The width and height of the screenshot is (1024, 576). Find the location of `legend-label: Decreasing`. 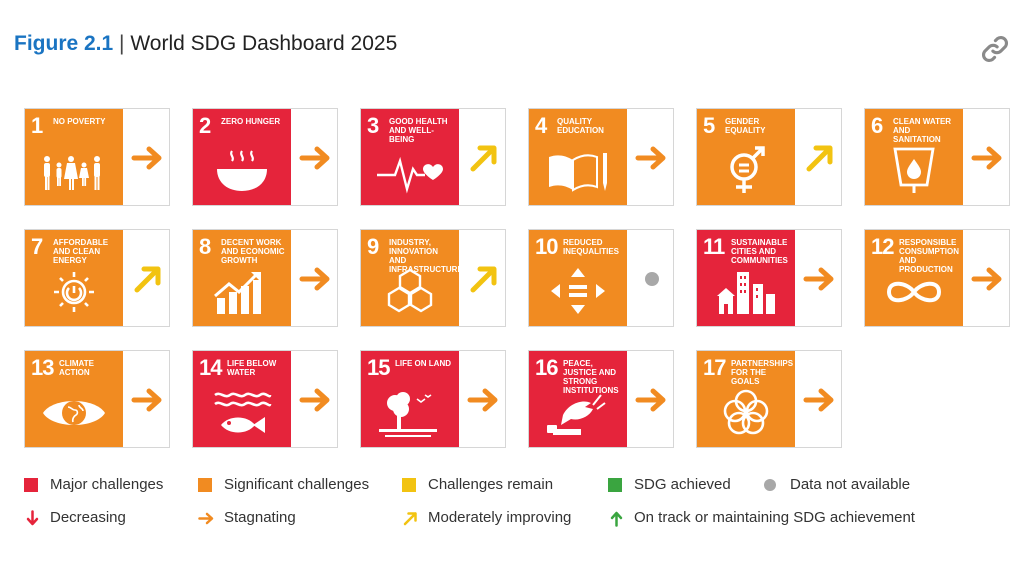

legend-label: Decreasing is located at coordinates (88, 517).